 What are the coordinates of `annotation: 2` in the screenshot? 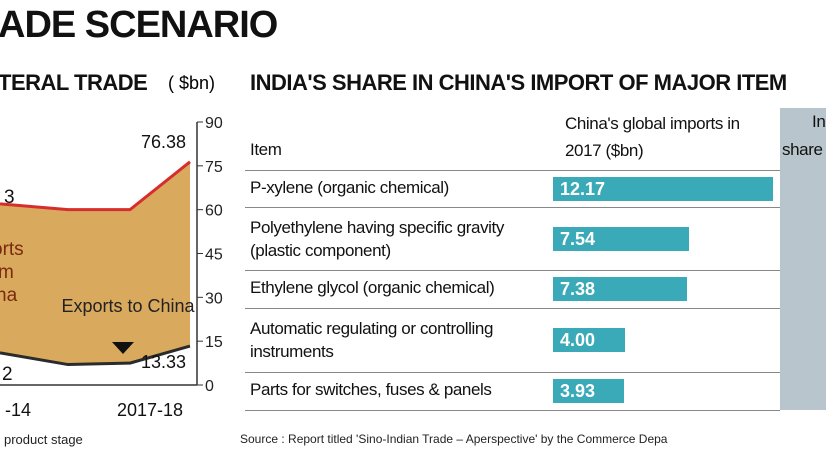 It's located at (7, 374).